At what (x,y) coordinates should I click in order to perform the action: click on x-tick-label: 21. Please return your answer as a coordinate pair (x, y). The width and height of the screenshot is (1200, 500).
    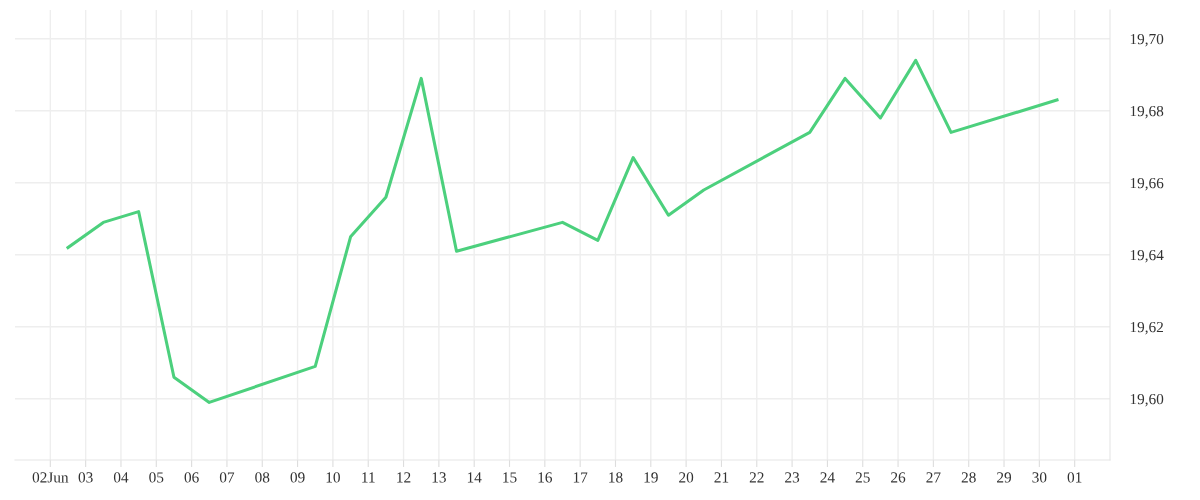
    Looking at the image, I should click on (721, 477).